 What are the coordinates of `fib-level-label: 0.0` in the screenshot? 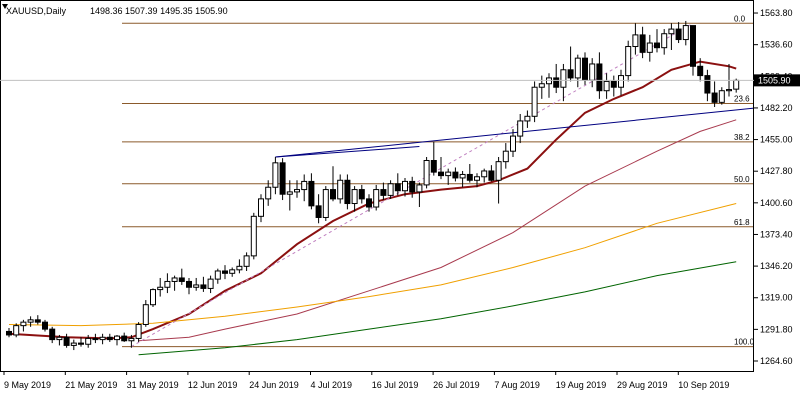 It's located at (740, 18).